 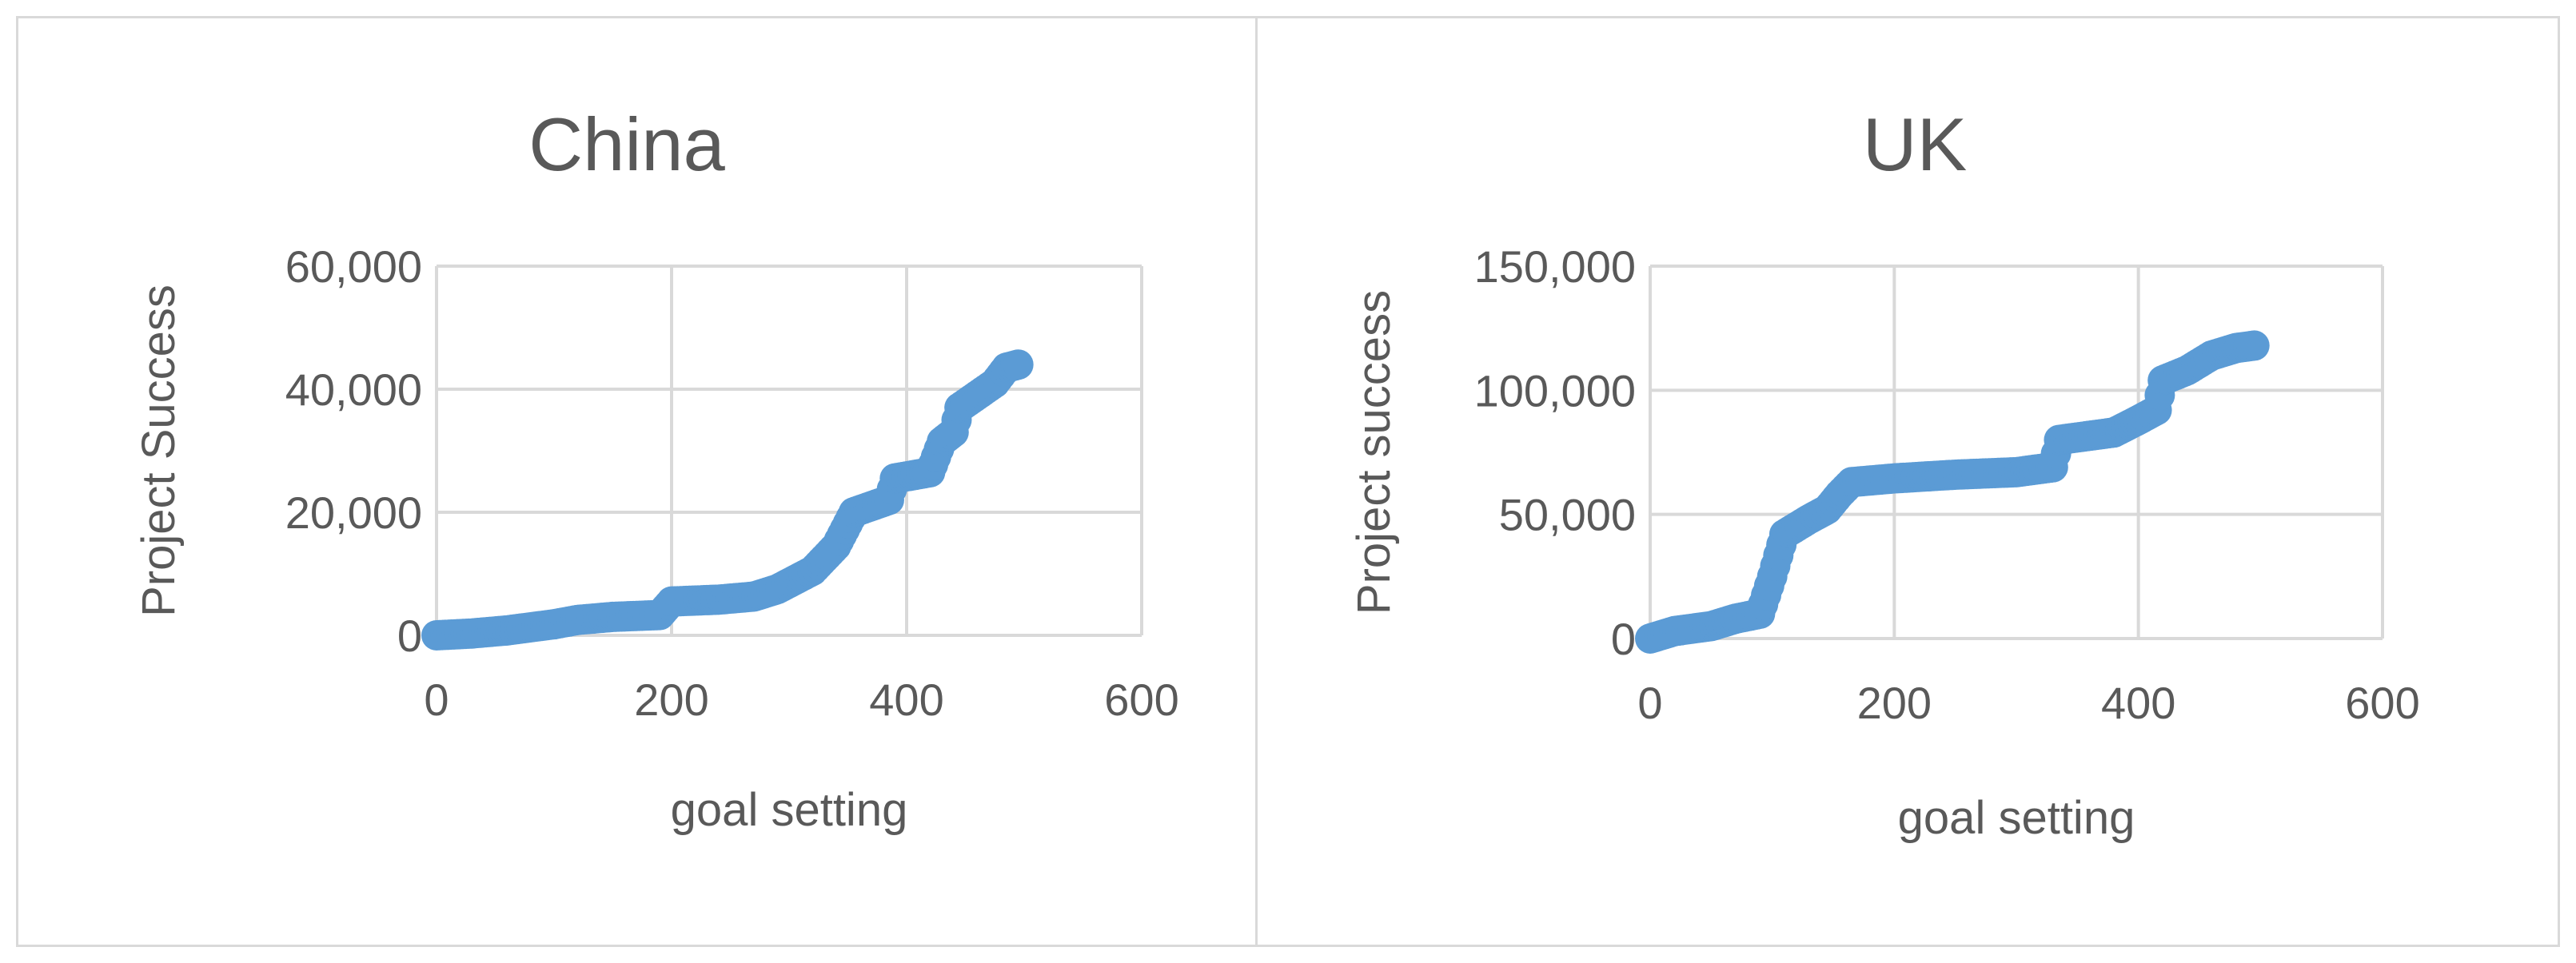 What do you see at coordinates (353, 266) in the screenshot?
I see `y-tick-label: 60,000` at bounding box center [353, 266].